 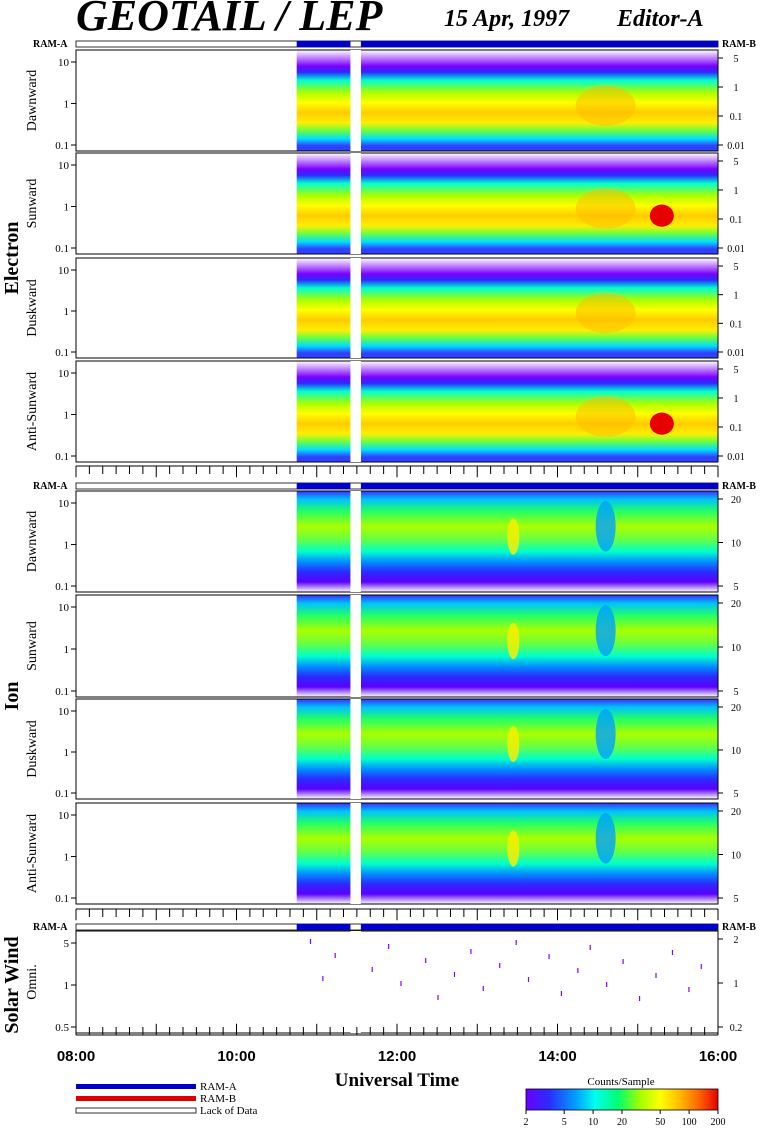 What do you see at coordinates (383, 982) in the screenshot?
I see `panel-solar_wind-omni-: Omni. 5 1 0.5 2 1 0.2` at bounding box center [383, 982].